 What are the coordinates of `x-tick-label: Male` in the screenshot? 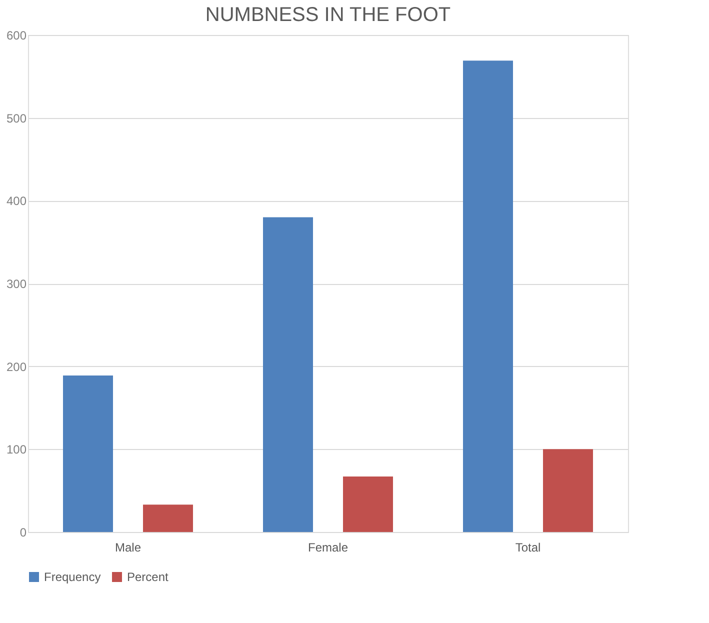 It's located at (128, 547).